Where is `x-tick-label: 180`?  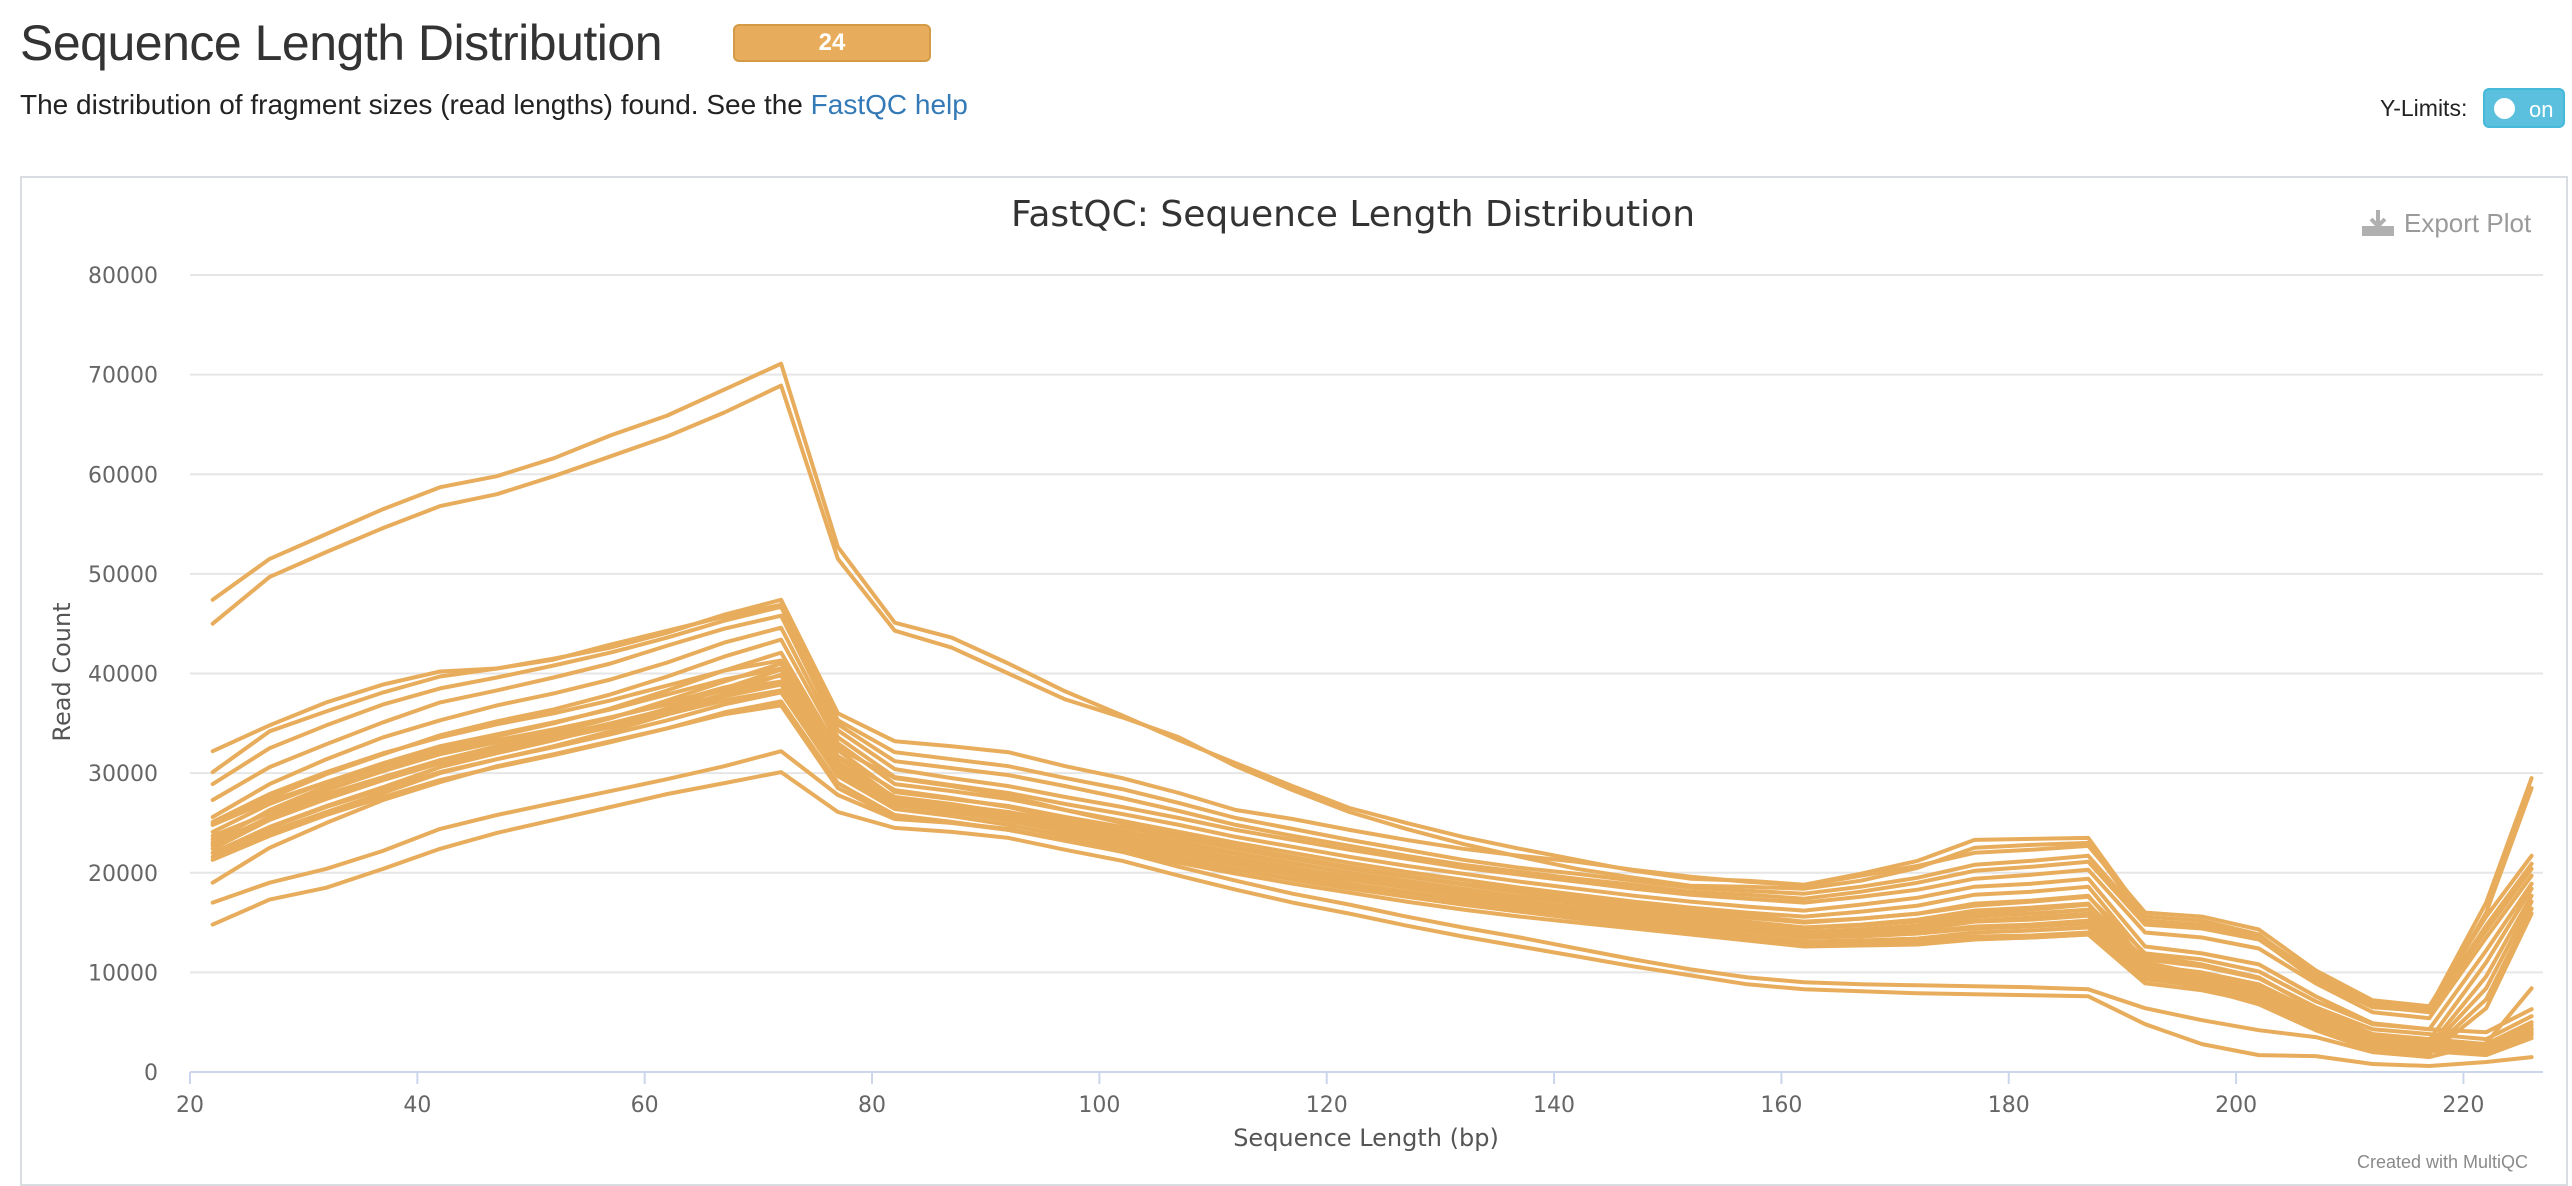
x-tick-label: 180 is located at coordinates (2009, 1105).